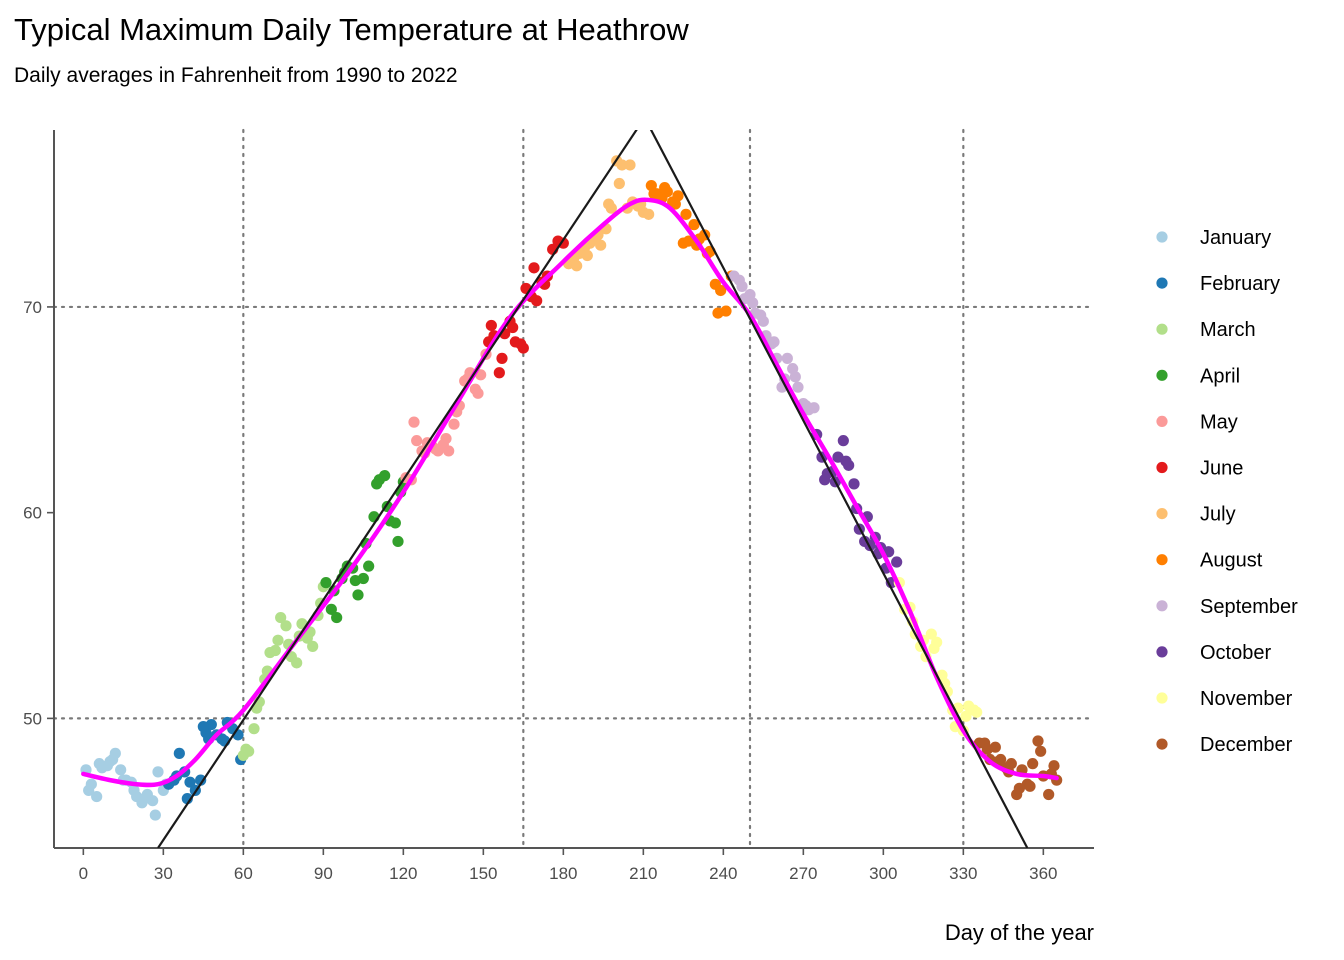 The height and width of the screenshot is (960, 1344). What do you see at coordinates (1228, 330) in the screenshot?
I see `legend-label: March` at bounding box center [1228, 330].